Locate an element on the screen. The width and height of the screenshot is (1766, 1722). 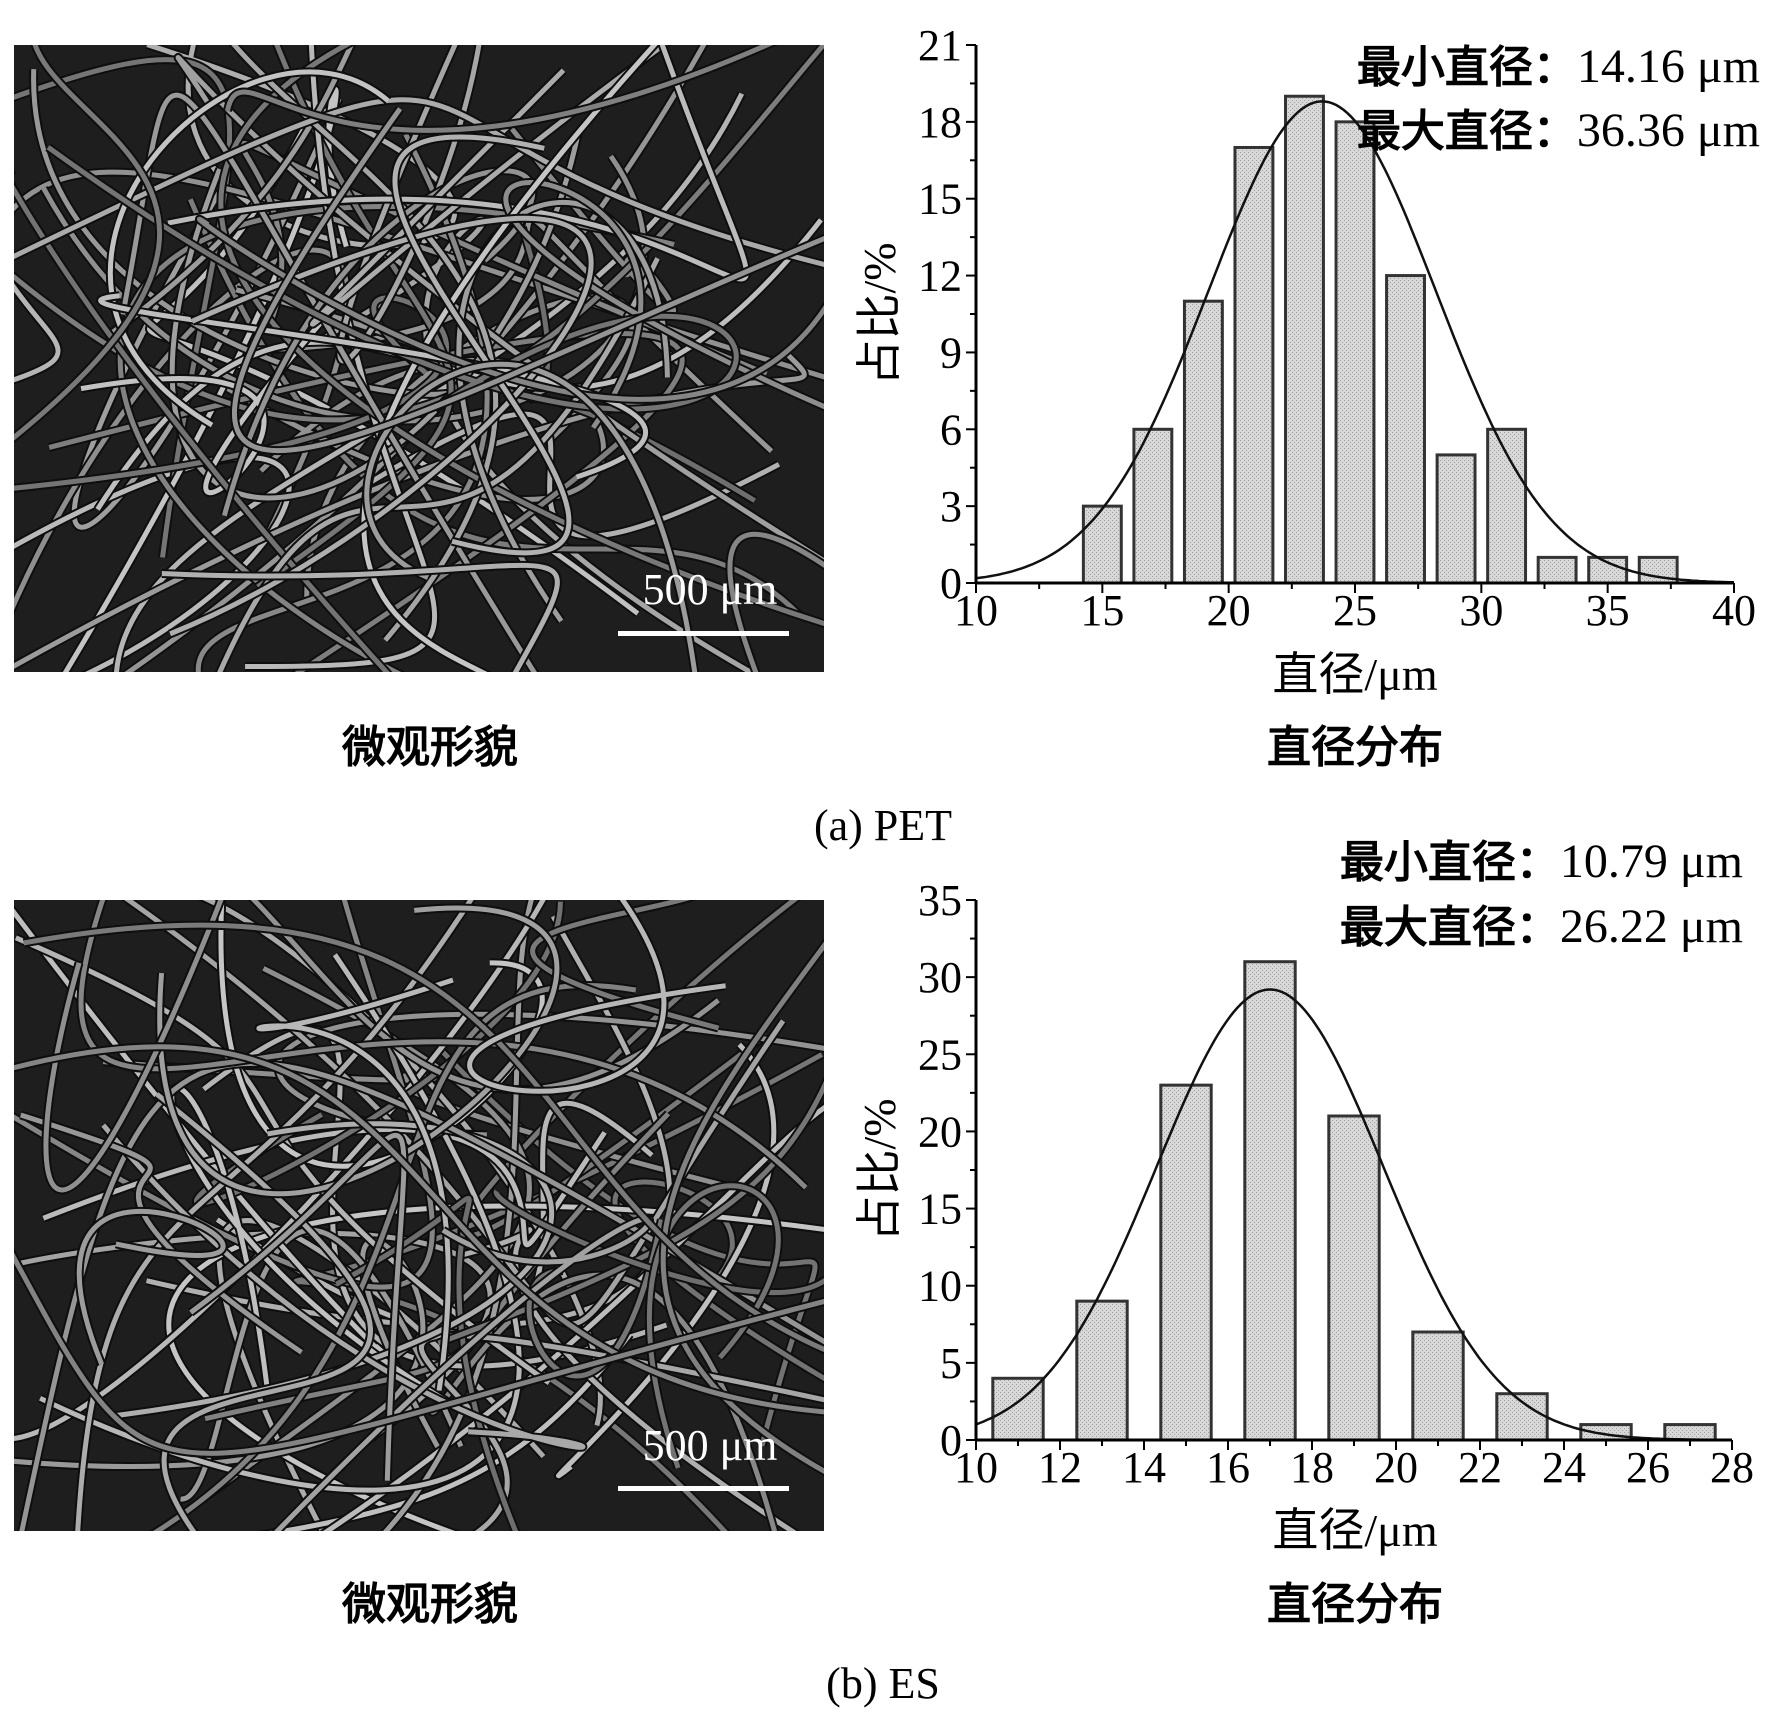
x-tick-label: 14 is located at coordinates (1144, 1467).